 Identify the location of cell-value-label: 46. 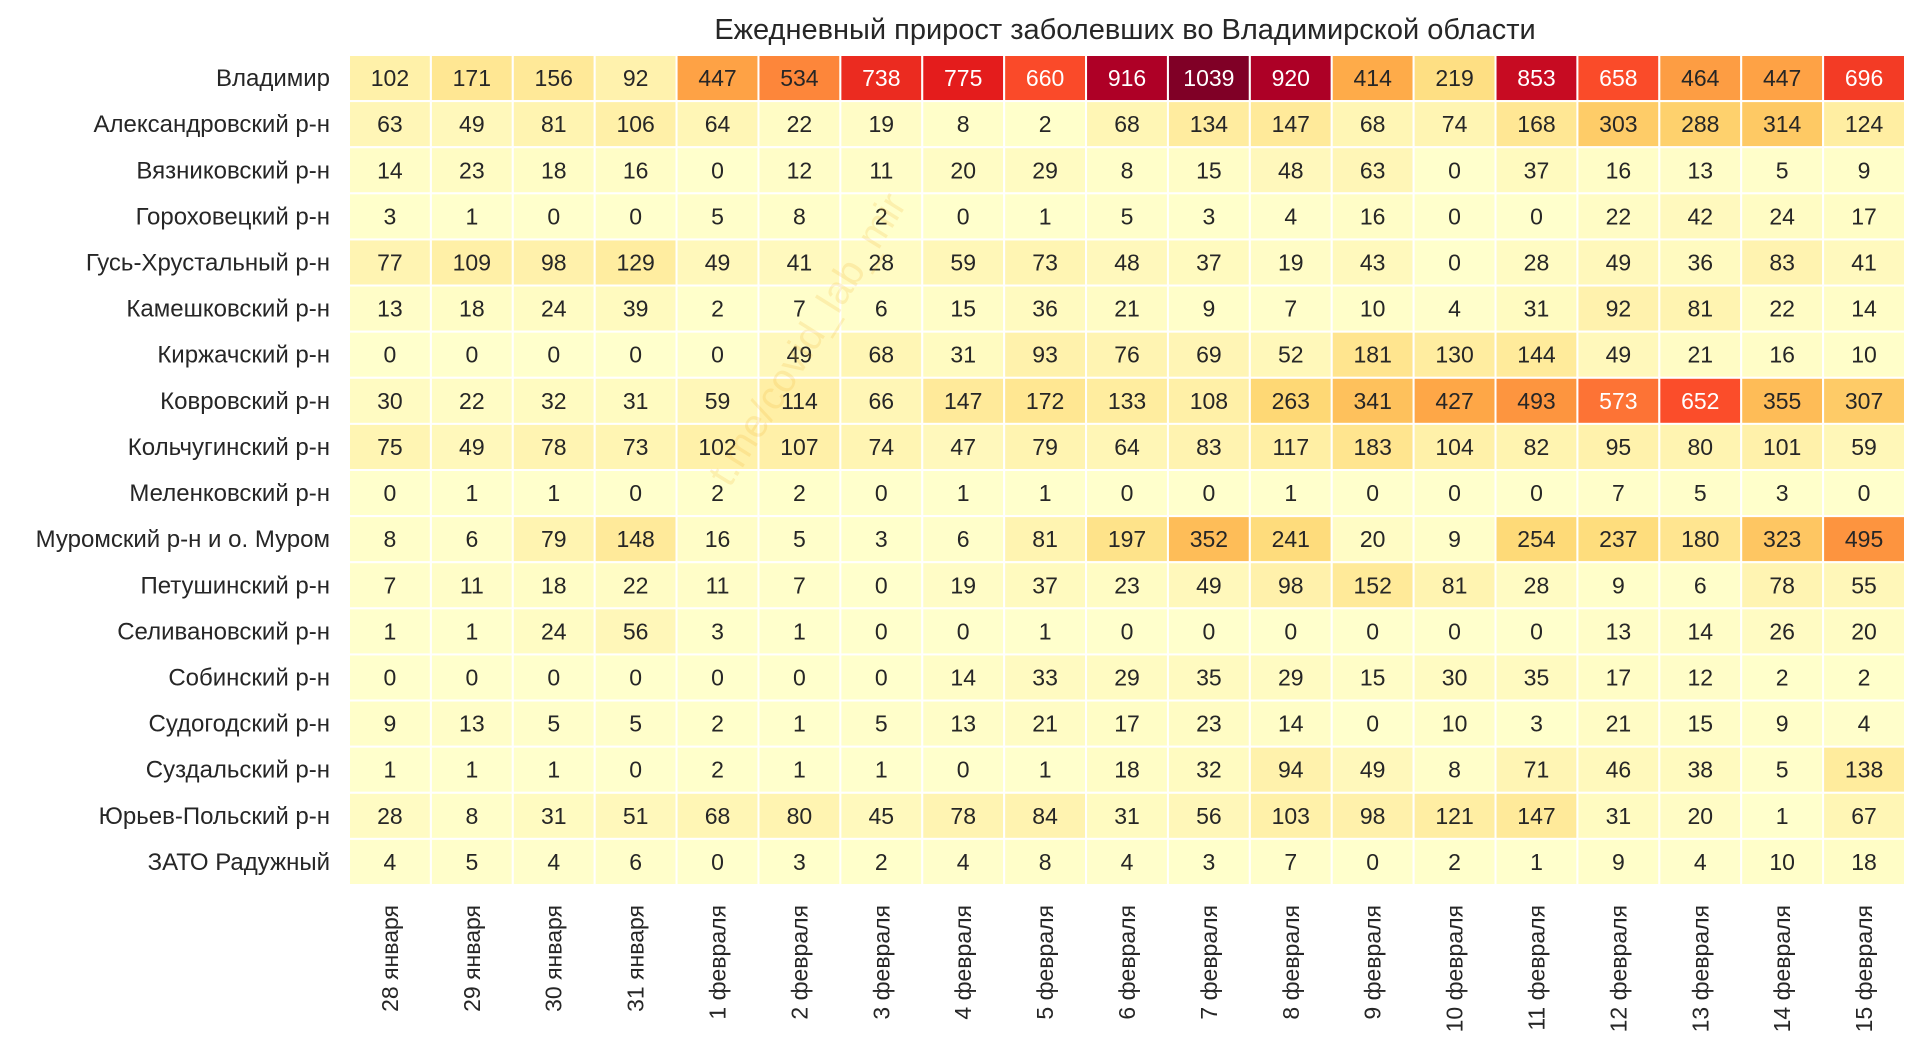
(1619, 770).